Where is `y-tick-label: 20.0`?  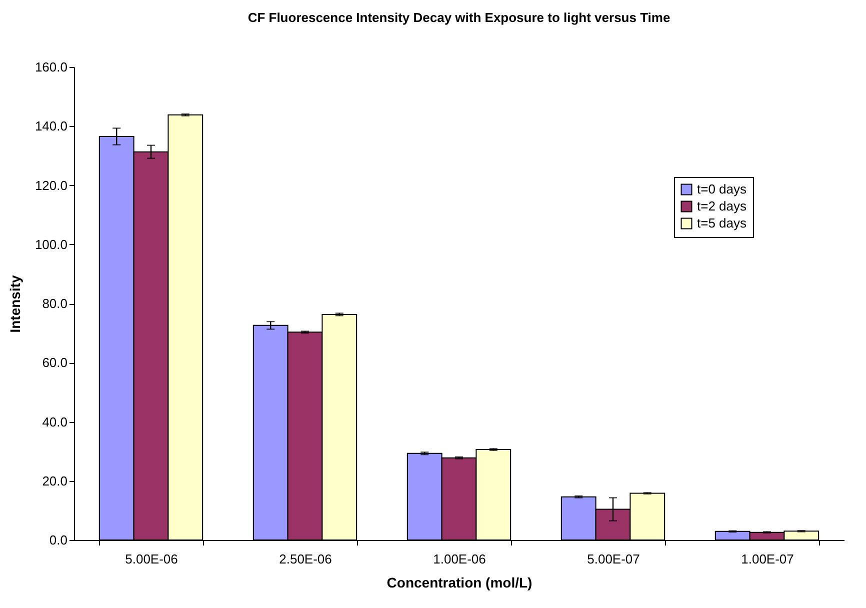 y-tick-label: 20.0 is located at coordinates (55, 480).